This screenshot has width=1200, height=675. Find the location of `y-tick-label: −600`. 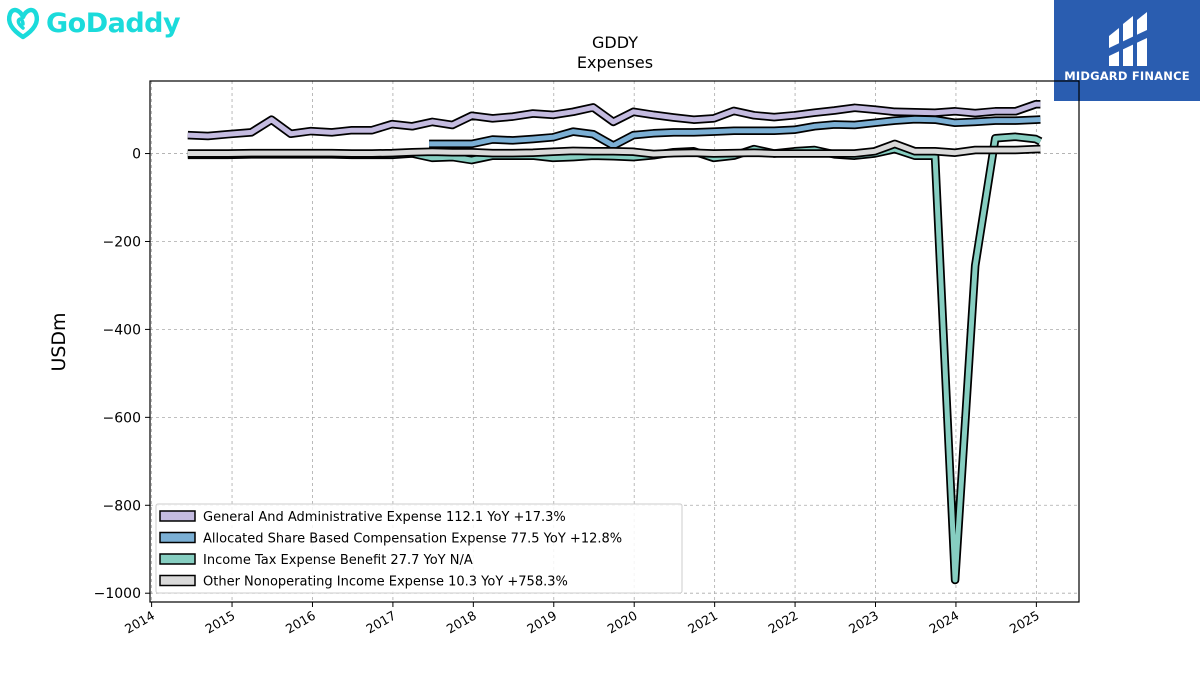

y-tick-label: −600 is located at coordinates (122, 418).